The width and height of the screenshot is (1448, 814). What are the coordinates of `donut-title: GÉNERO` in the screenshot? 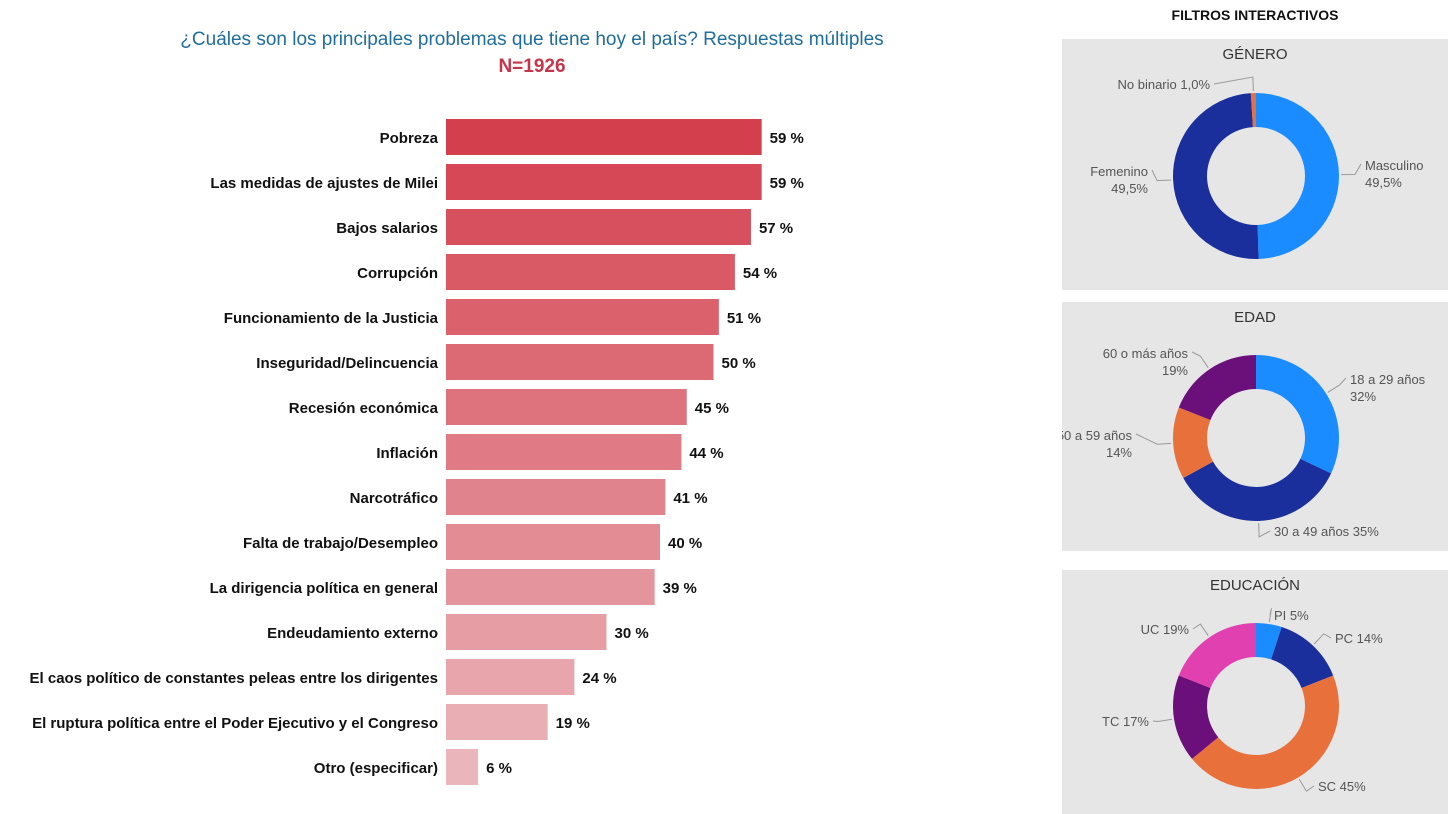 It's located at (1254, 54).